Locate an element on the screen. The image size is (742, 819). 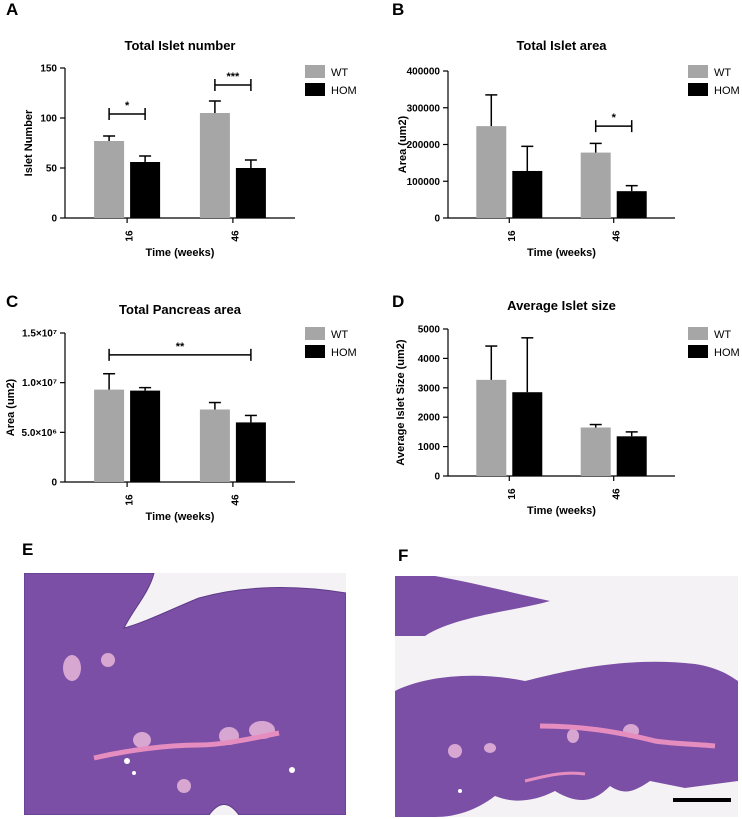
y-tick-label: 50 is located at coordinates (52, 169).